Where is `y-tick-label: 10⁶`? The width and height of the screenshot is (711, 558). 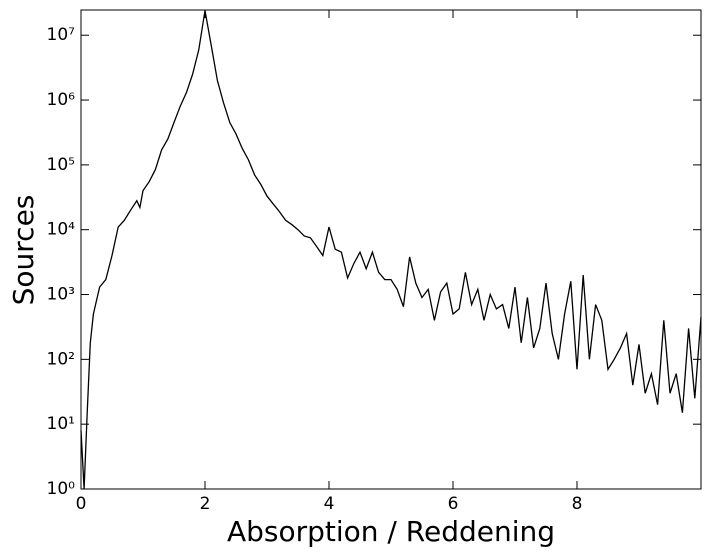 y-tick-label: 10⁶ is located at coordinates (61, 100).